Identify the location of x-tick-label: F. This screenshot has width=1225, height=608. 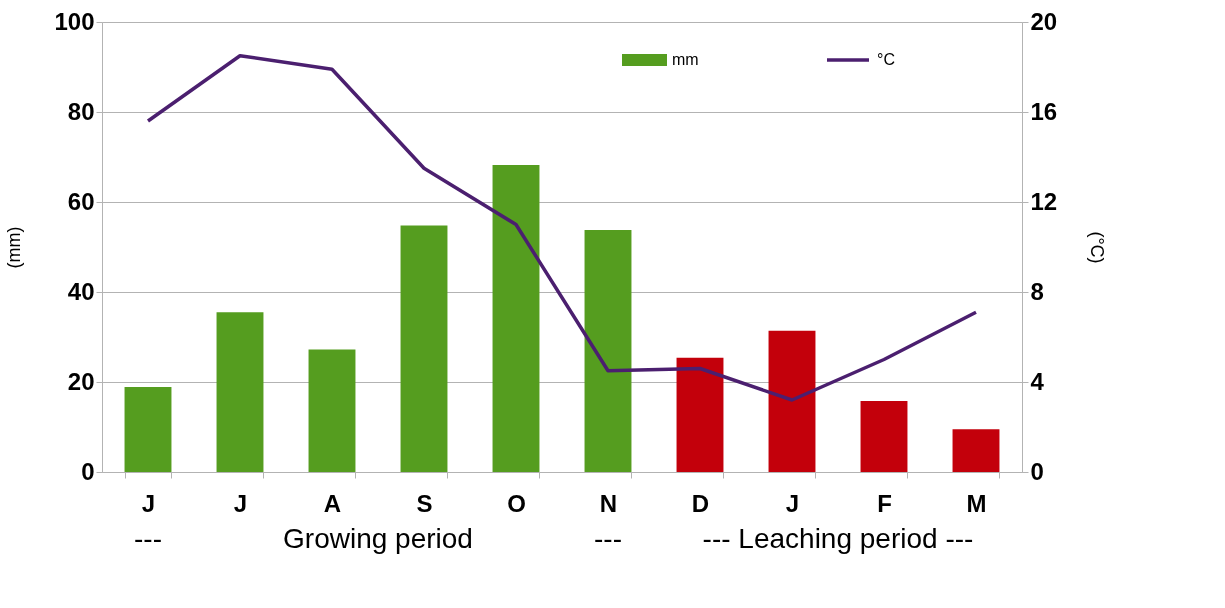
(884, 503).